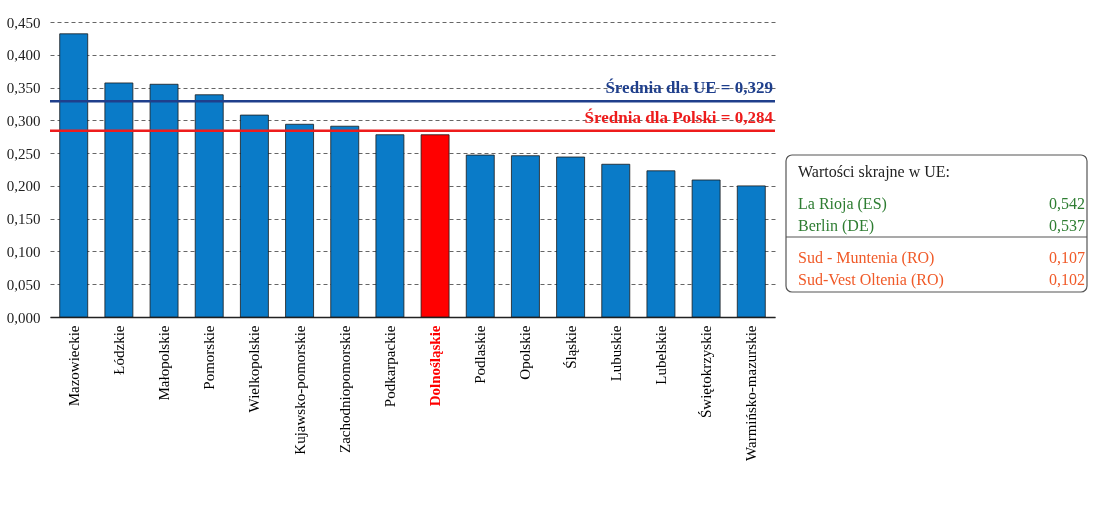 The height and width of the screenshot is (524, 1118). I want to click on text: Sud - Muntenia (RO), so click(866, 258).